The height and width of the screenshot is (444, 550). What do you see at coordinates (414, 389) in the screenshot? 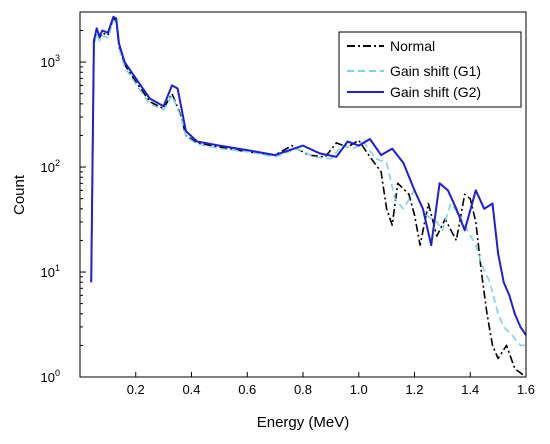
I see `x-tick-label: 1.2` at bounding box center [414, 389].